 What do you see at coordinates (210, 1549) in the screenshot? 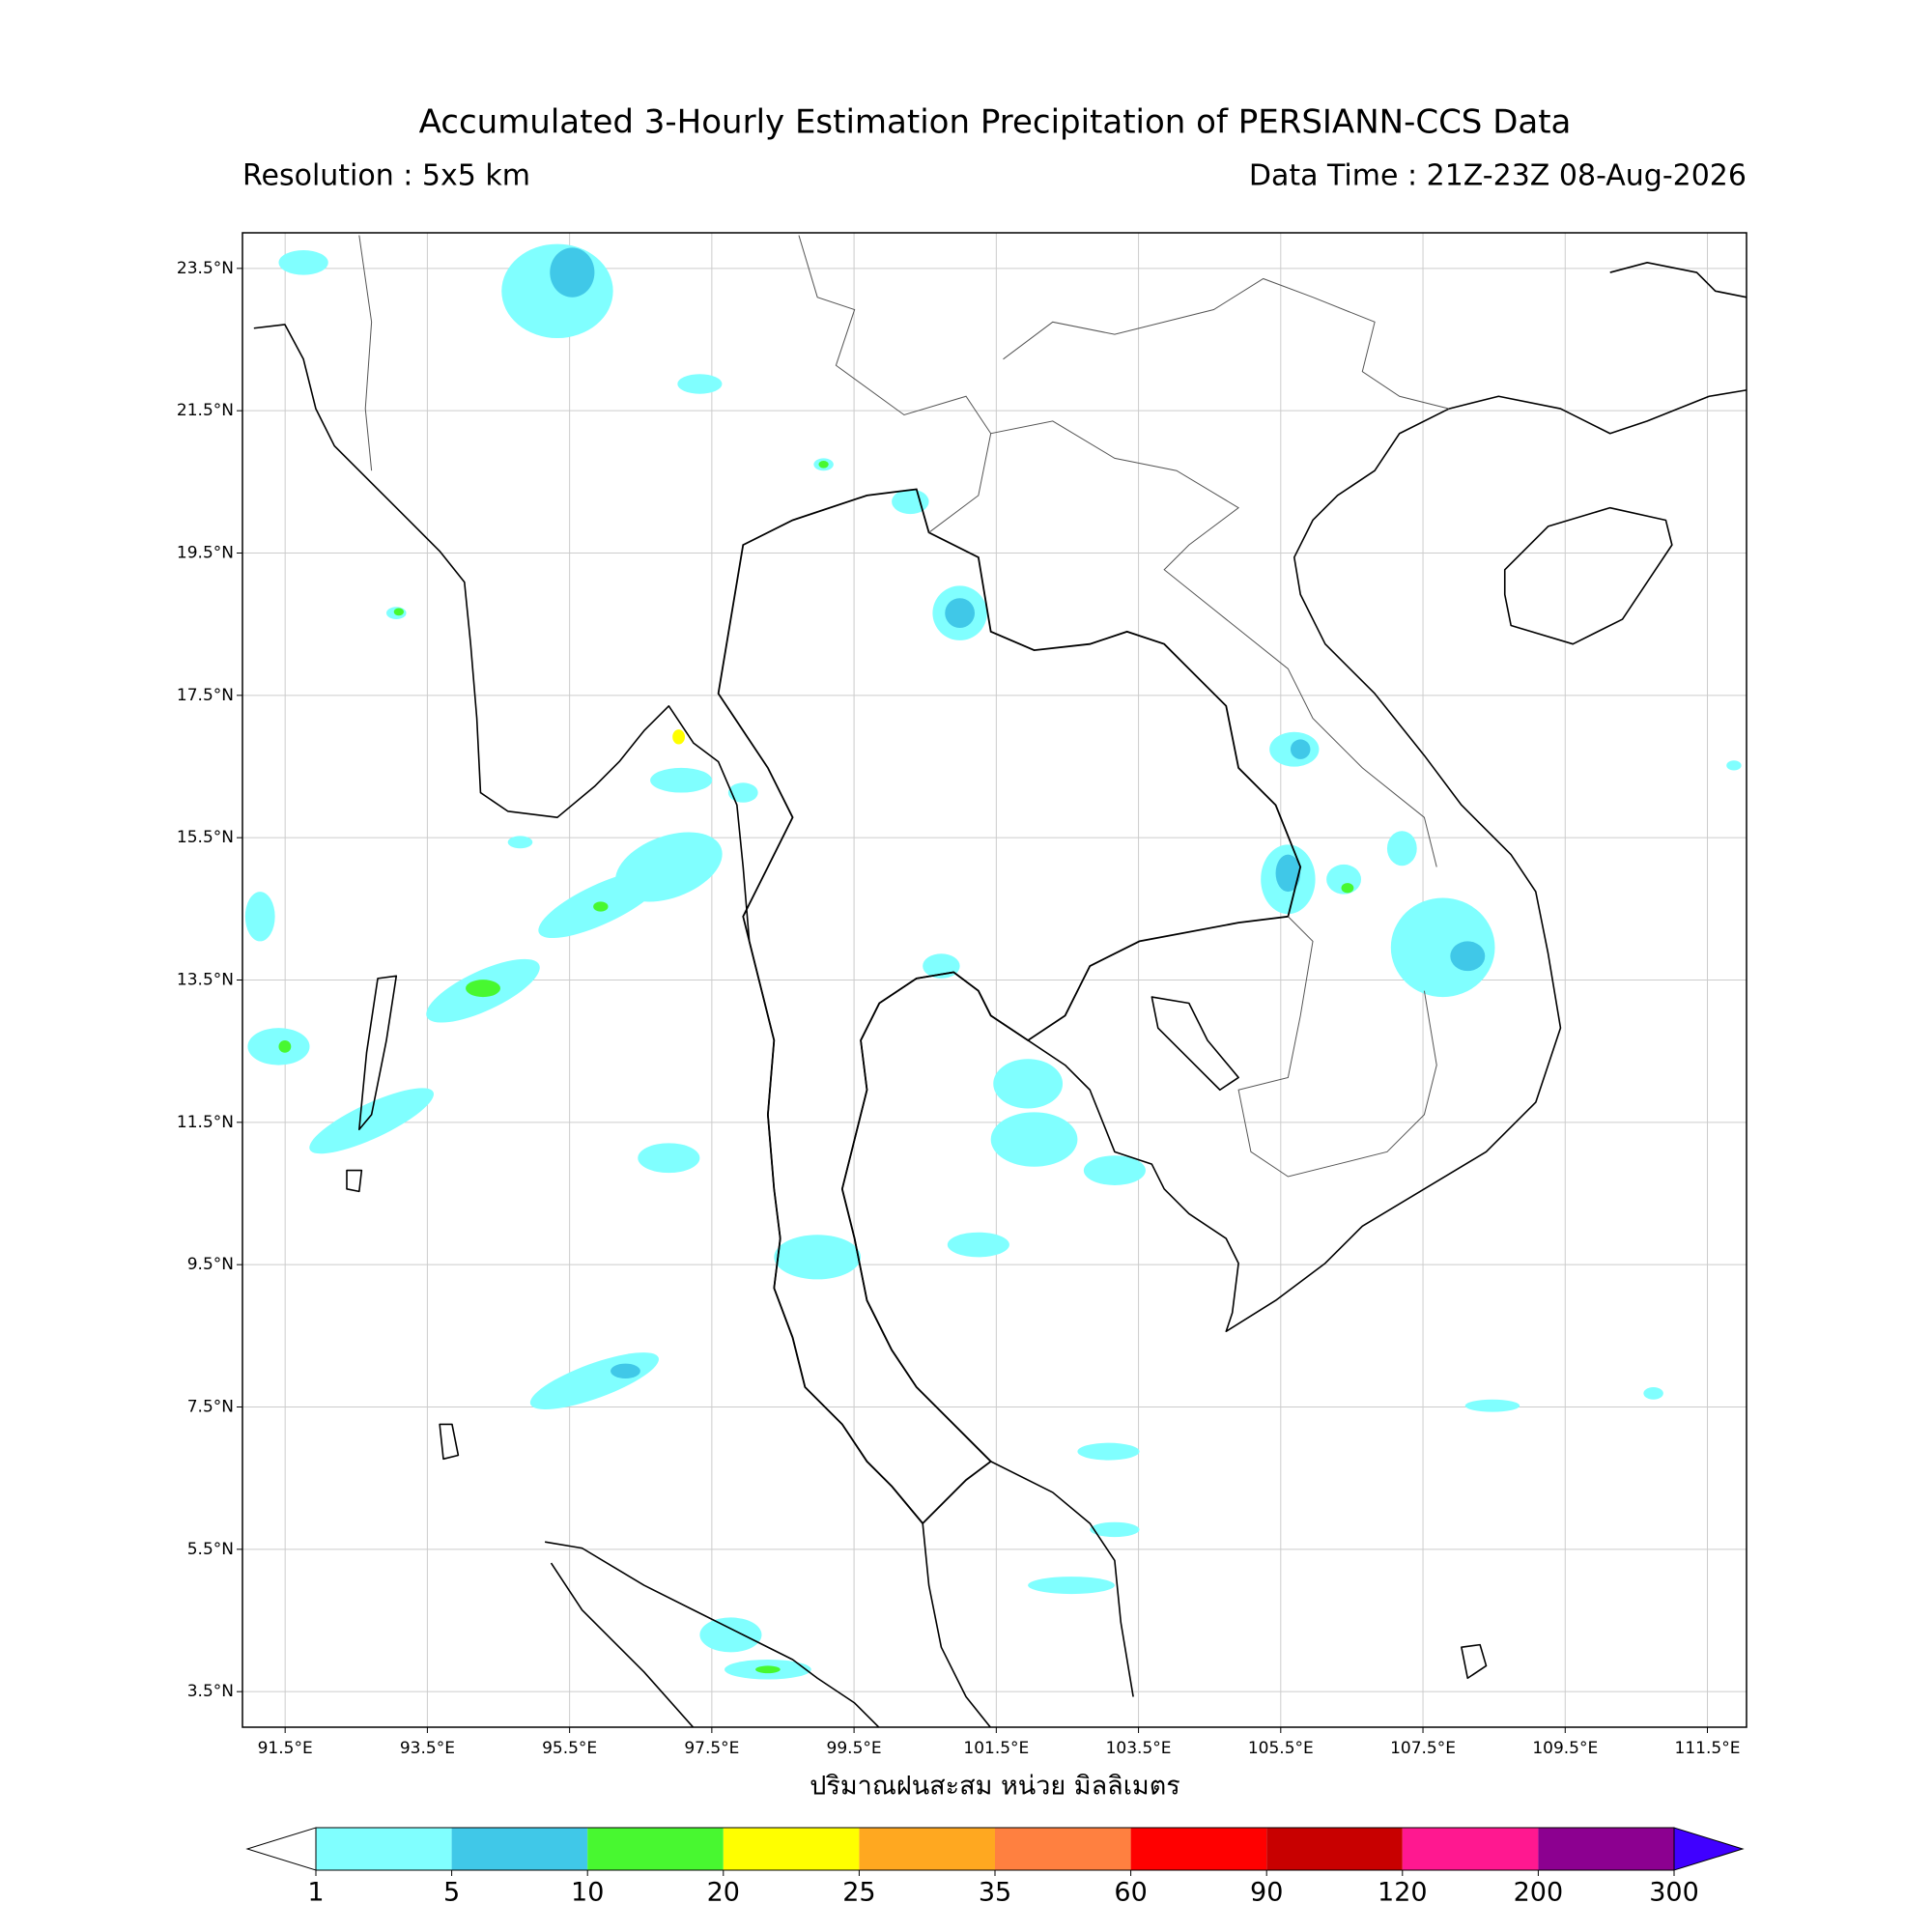
I see `y-tick-label: 5.5°N` at bounding box center [210, 1549].